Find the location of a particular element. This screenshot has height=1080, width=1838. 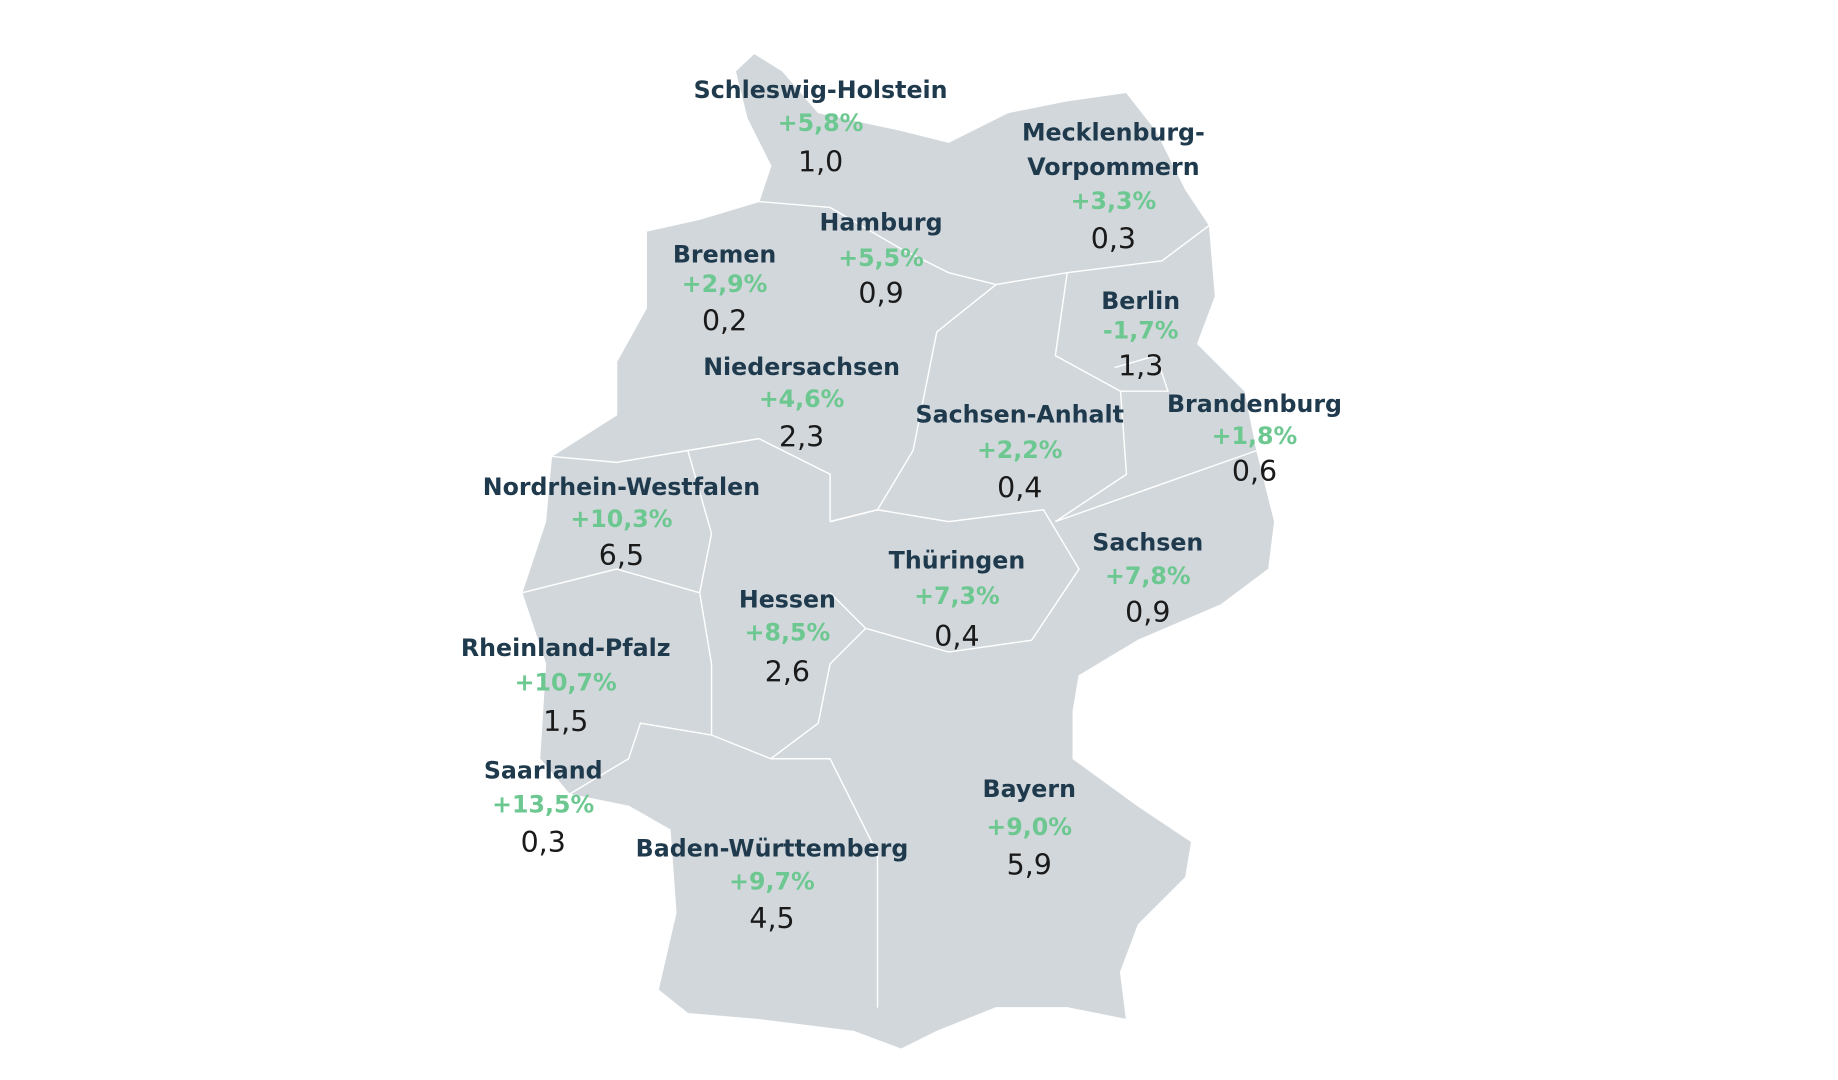

region-name: Sachsen is located at coordinates (1147, 543).